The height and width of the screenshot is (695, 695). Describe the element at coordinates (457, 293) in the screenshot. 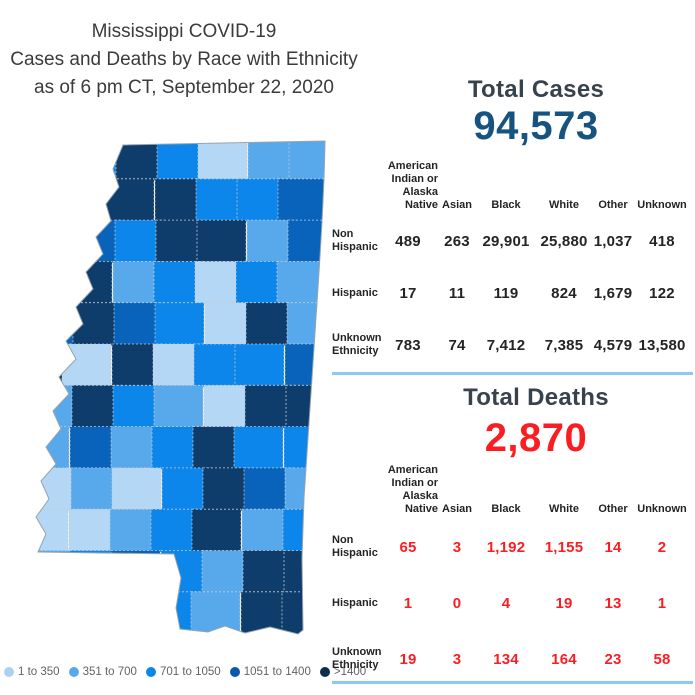

I see `table-cell-value: 11` at that location.